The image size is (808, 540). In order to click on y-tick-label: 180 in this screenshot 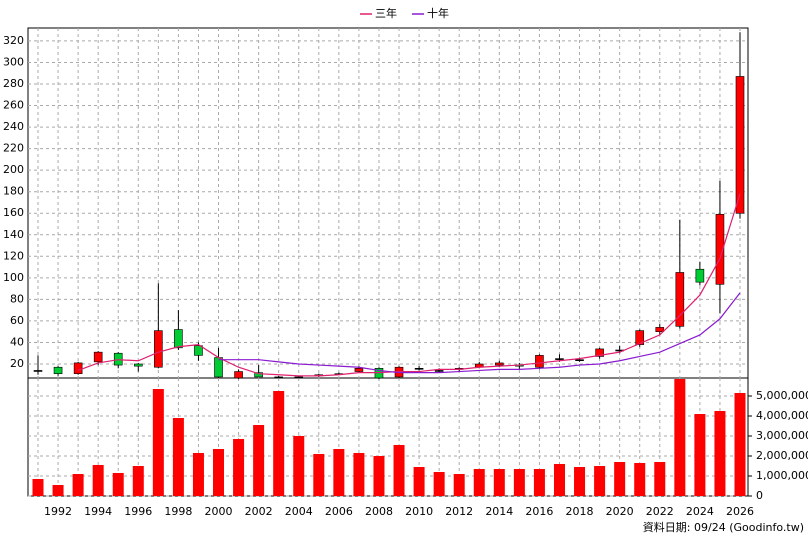, I will do `click(13, 191)`.